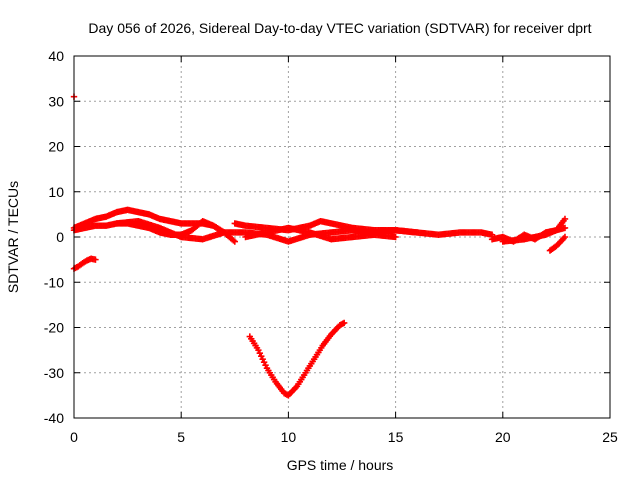  What do you see at coordinates (56, 101) in the screenshot?
I see `y-tick-label: 30` at bounding box center [56, 101].